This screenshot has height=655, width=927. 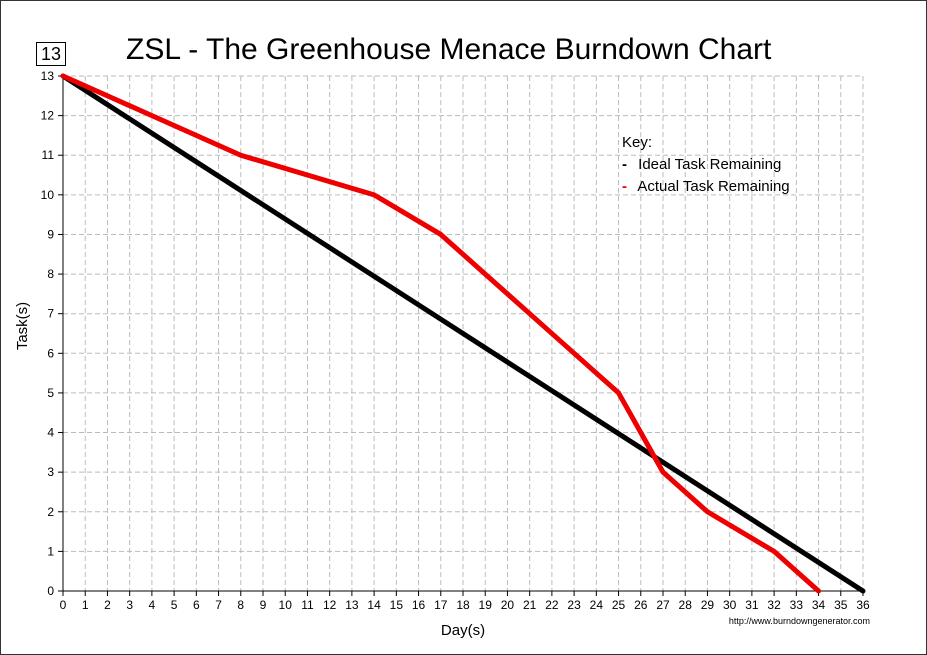 I want to click on x-tick-label: 17, so click(x=441, y=605).